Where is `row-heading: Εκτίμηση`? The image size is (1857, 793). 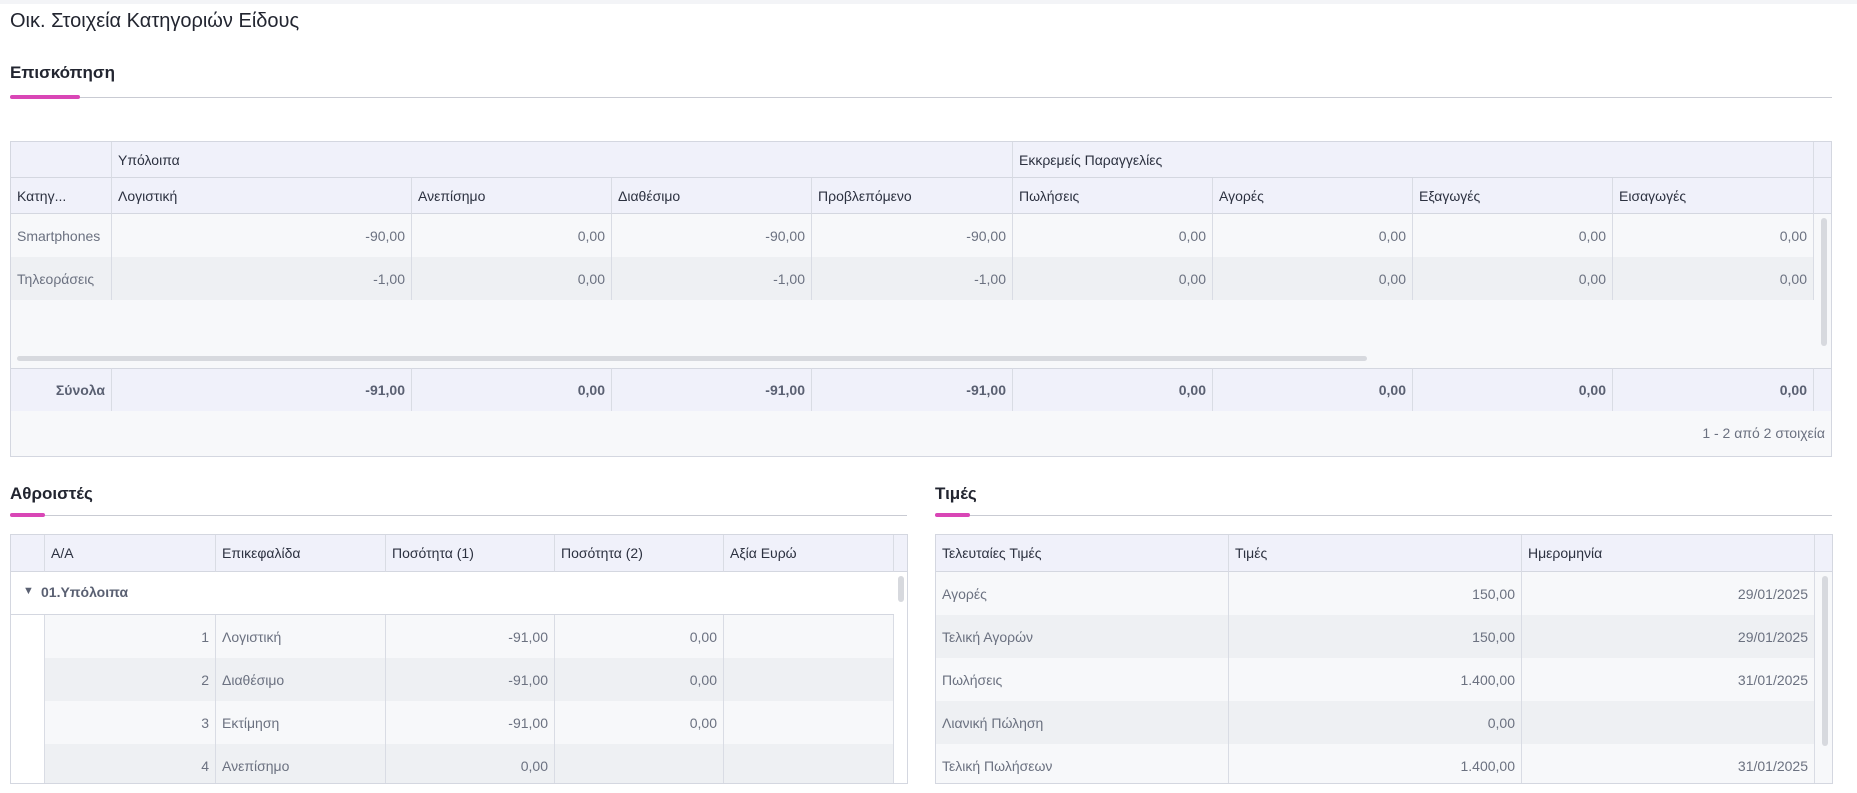 row-heading: Εκτίμηση is located at coordinates (301, 722).